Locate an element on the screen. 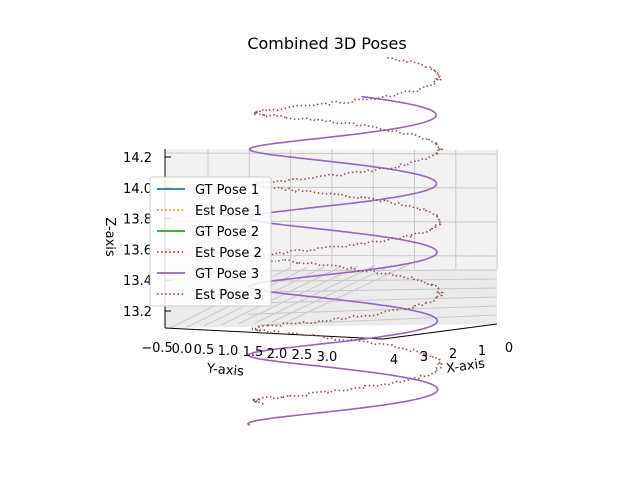 This screenshot has height=480, width=640. x-tick-label: 2 is located at coordinates (453, 354).